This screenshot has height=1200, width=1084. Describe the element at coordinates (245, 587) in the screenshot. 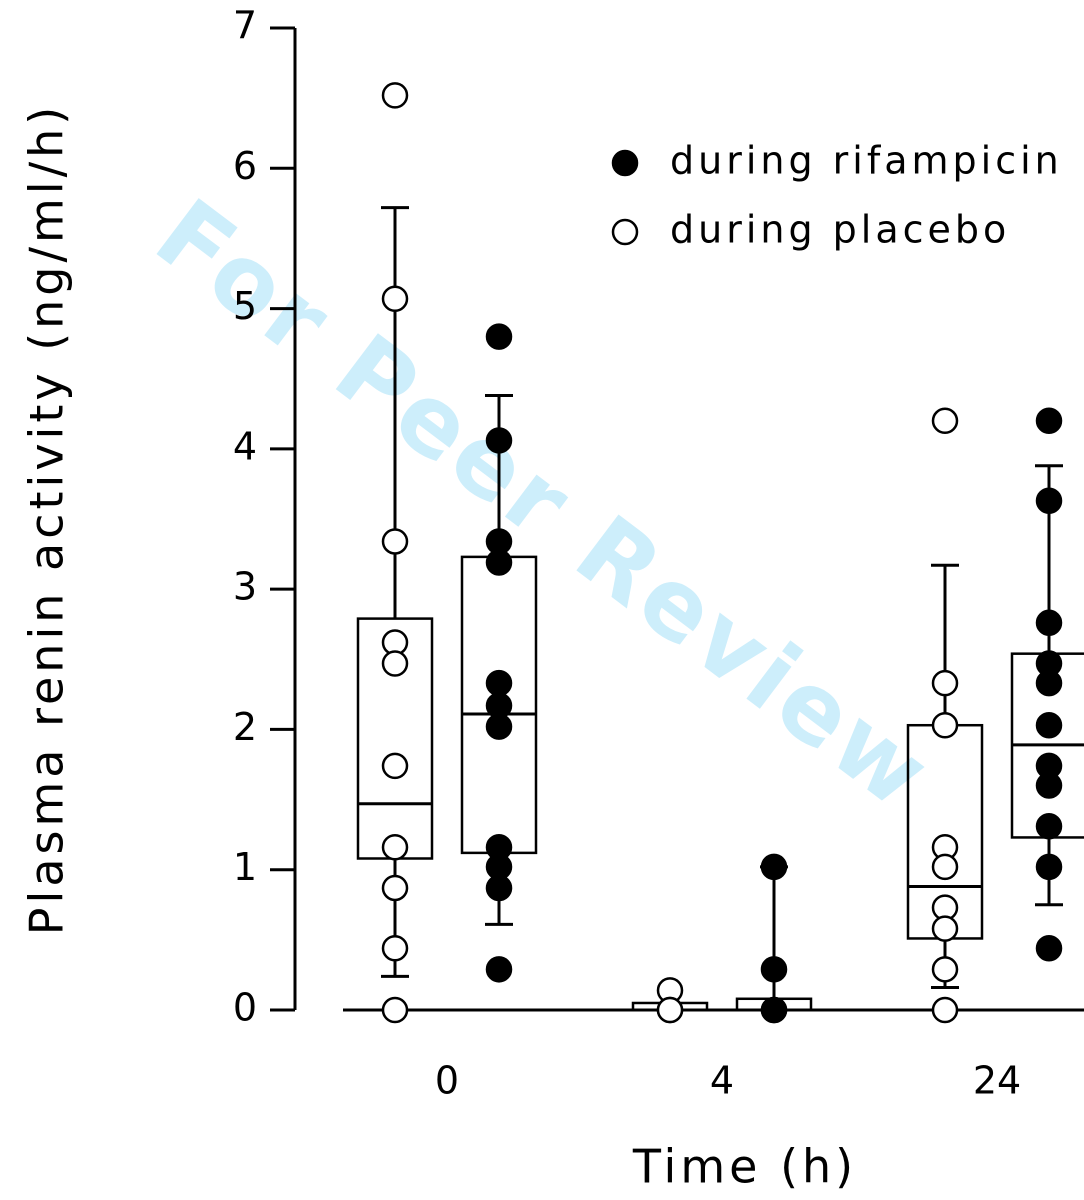

I see `y-tick-label: 3` at that location.